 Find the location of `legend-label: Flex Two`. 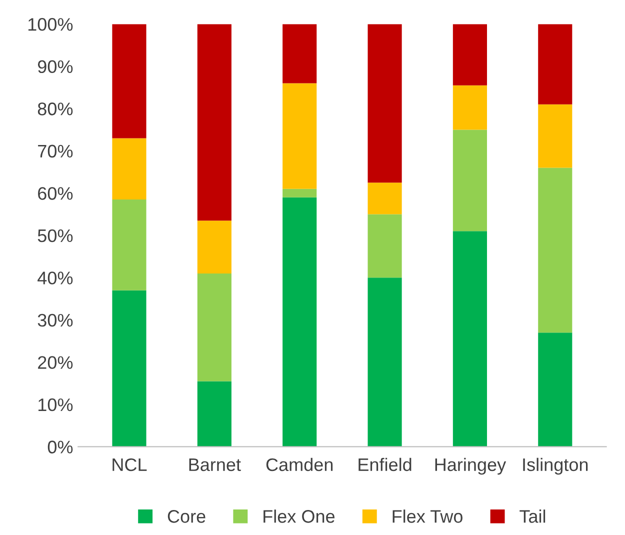

legend-label: Flex Two is located at coordinates (427, 516).